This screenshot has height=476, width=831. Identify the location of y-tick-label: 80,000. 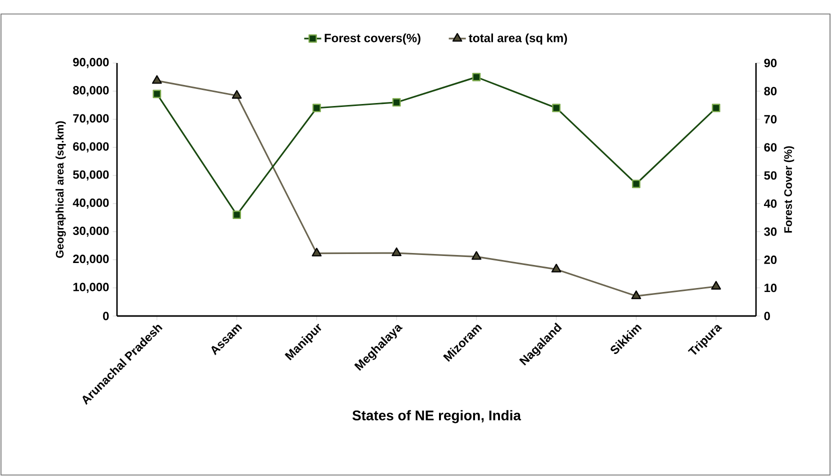
(91, 91).